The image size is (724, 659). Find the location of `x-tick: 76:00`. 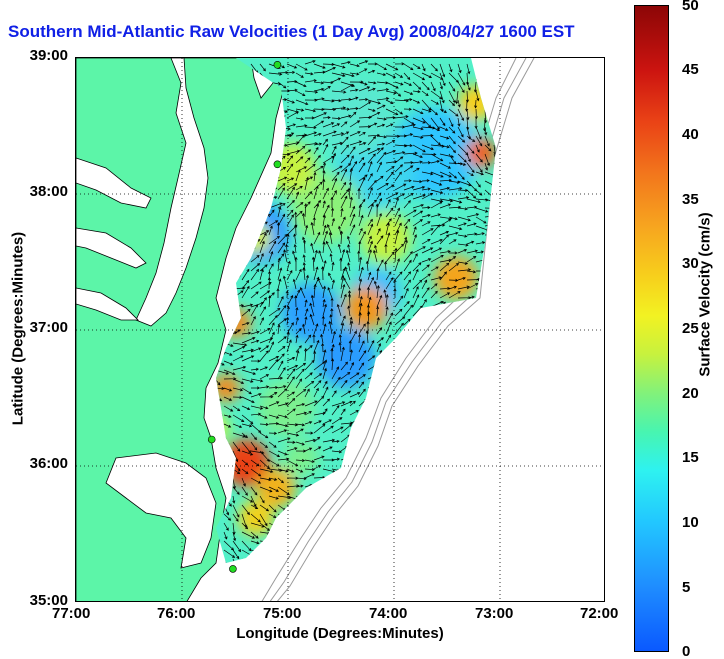

x-tick: 76:00 is located at coordinates (176, 613).